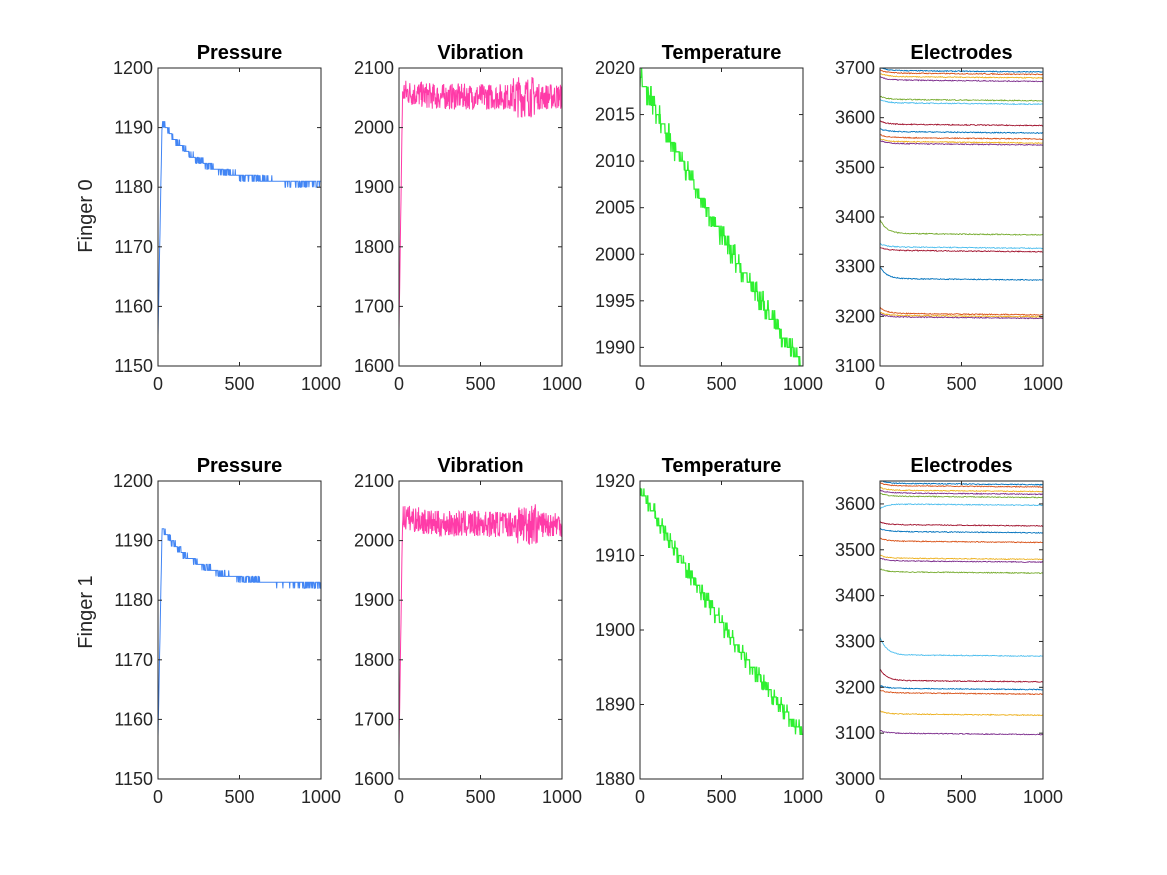 The image size is (1167, 875). I want to click on y-tick-label-electrodes-1-3: 3300, so click(855, 641).